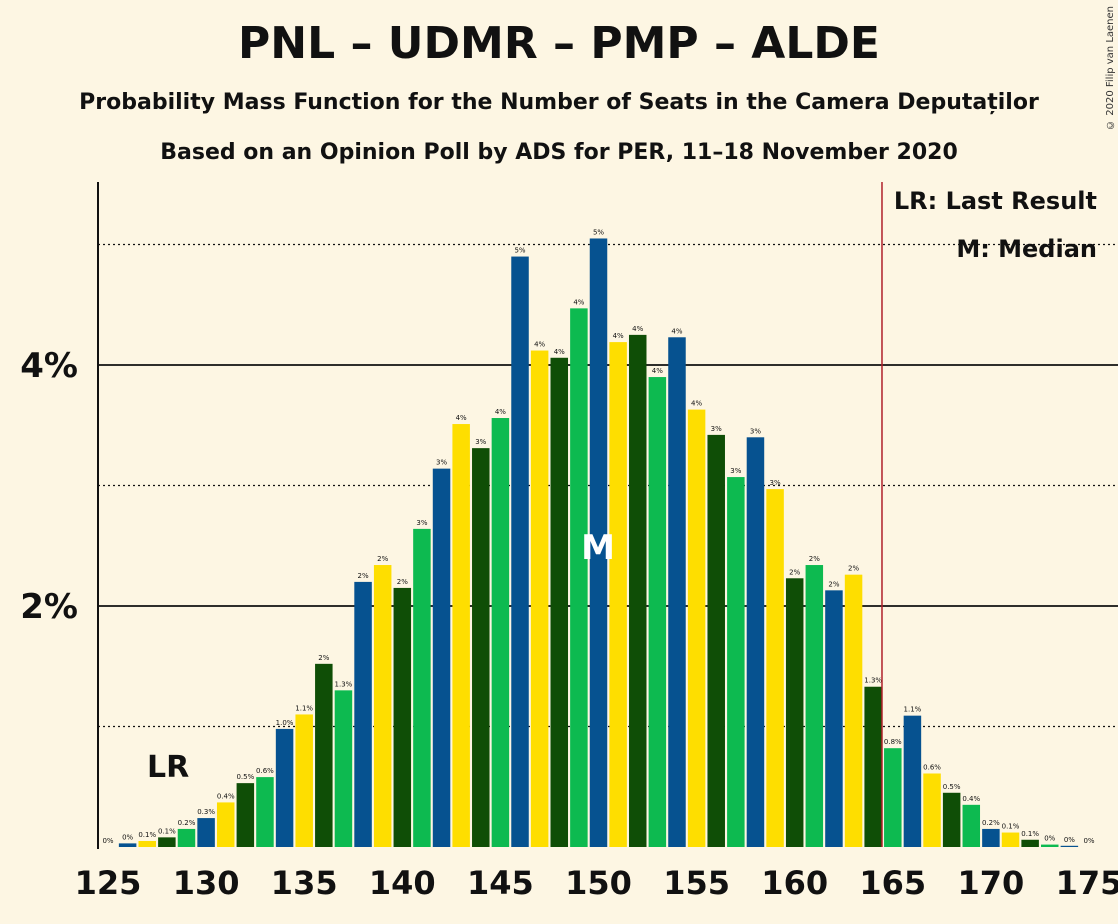 The height and width of the screenshot is (924, 1118). I want to click on legend: LR: Last Result M: Median, so click(995, 225).